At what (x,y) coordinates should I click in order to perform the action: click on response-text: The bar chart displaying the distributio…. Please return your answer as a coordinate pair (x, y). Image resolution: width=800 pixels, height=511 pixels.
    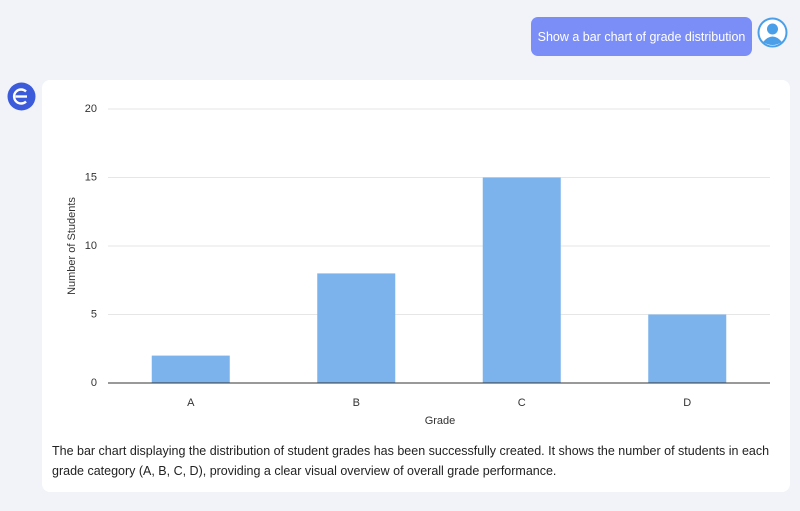
    Looking at the image, I should click on (411, 461).